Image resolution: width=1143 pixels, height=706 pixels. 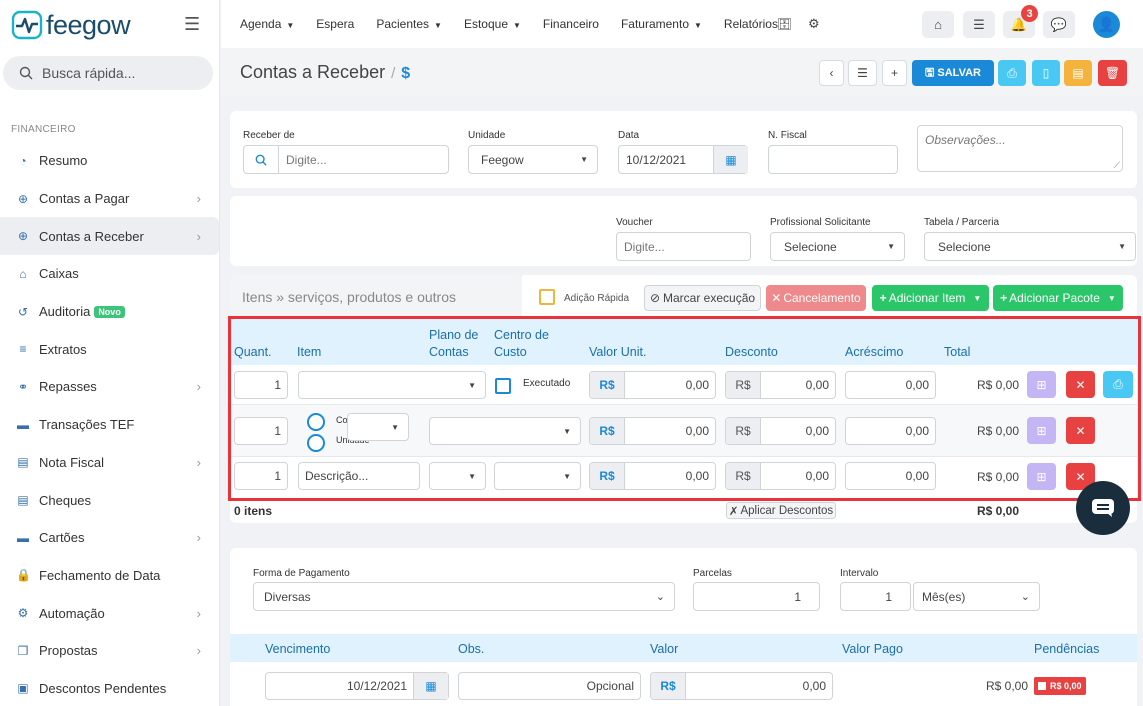 I want to click on sidebar-item-repasses: ⚭ Repasses ›, so click(x=109, y=387).